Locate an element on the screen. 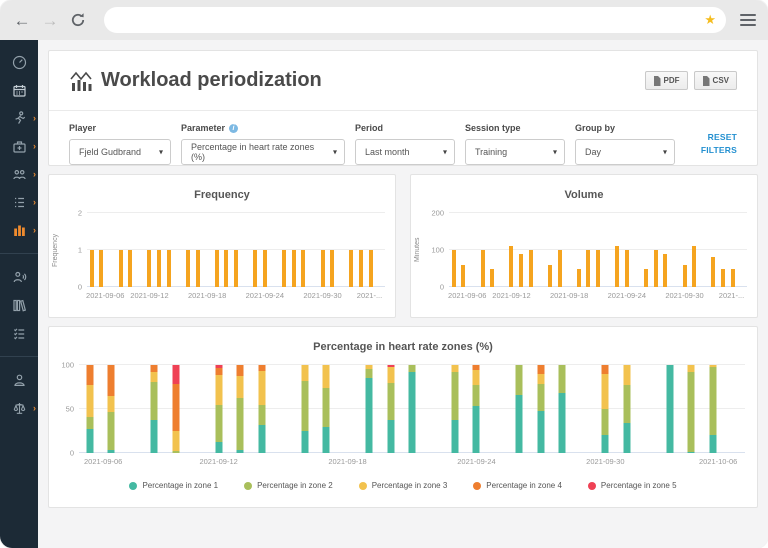 The height and width of the screenshot is (548, 768). sidebar-item-training: › is located at coordinates (19, 118).